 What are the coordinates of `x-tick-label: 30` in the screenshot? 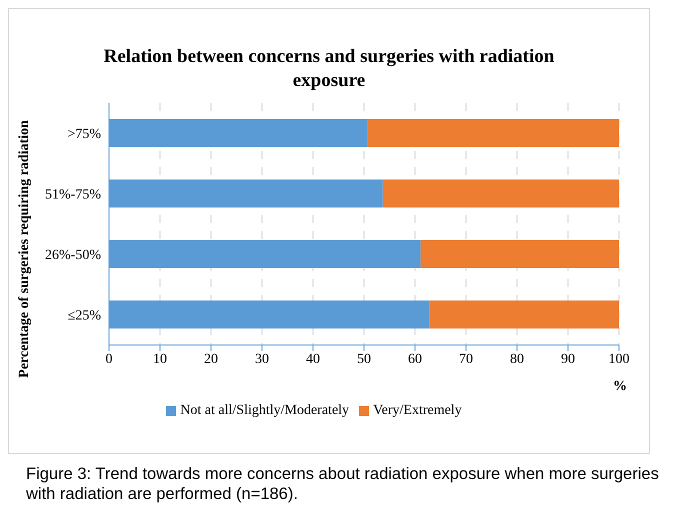 It's located at (262, 359).